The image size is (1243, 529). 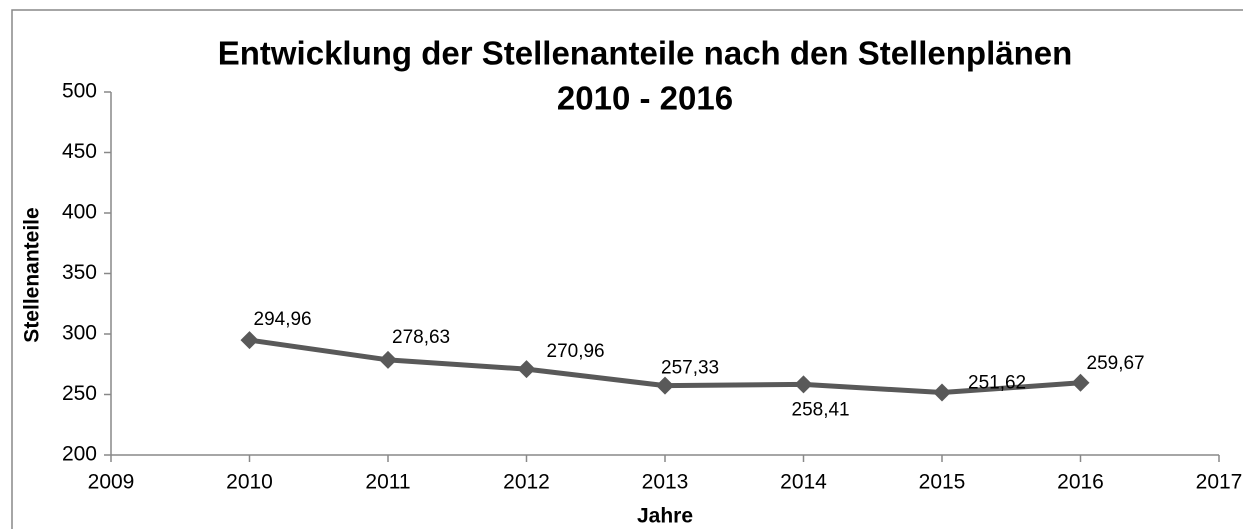 I want to click on data-label: 278,63, so click(x=421, y=337).